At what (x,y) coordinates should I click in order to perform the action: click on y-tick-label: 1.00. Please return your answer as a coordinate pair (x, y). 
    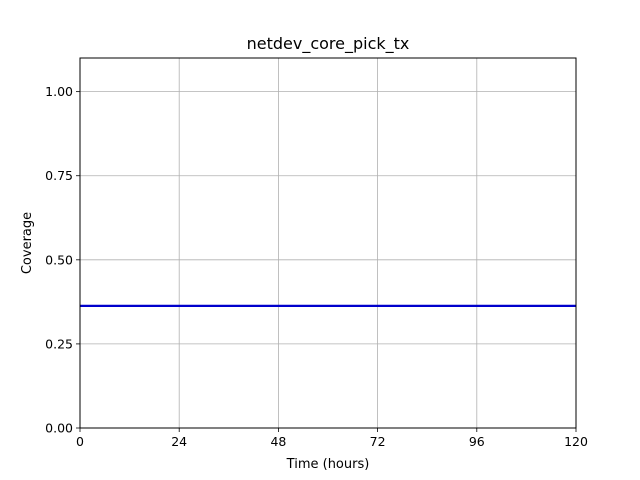
    Looking at the image, I should click on (59, 91).